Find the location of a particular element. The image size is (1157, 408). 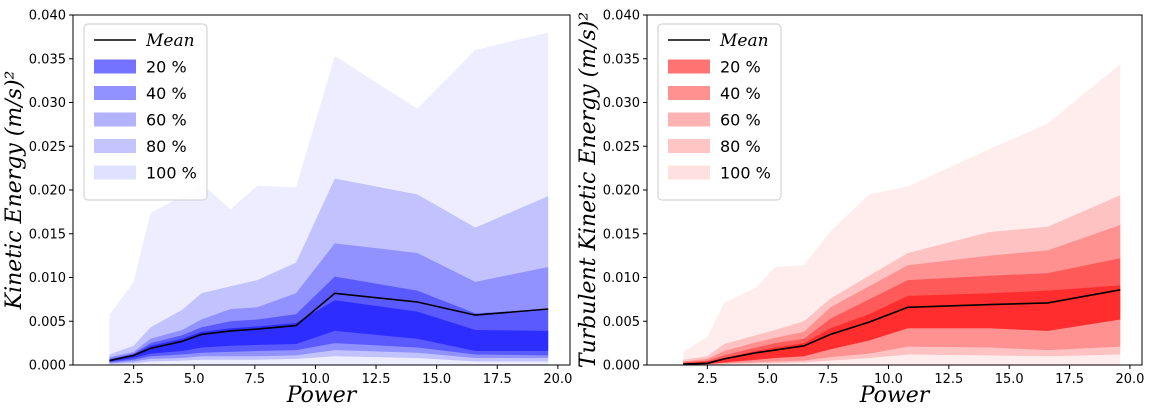

right-xtick-label: 7.5 is located at coordinates (828, 379).